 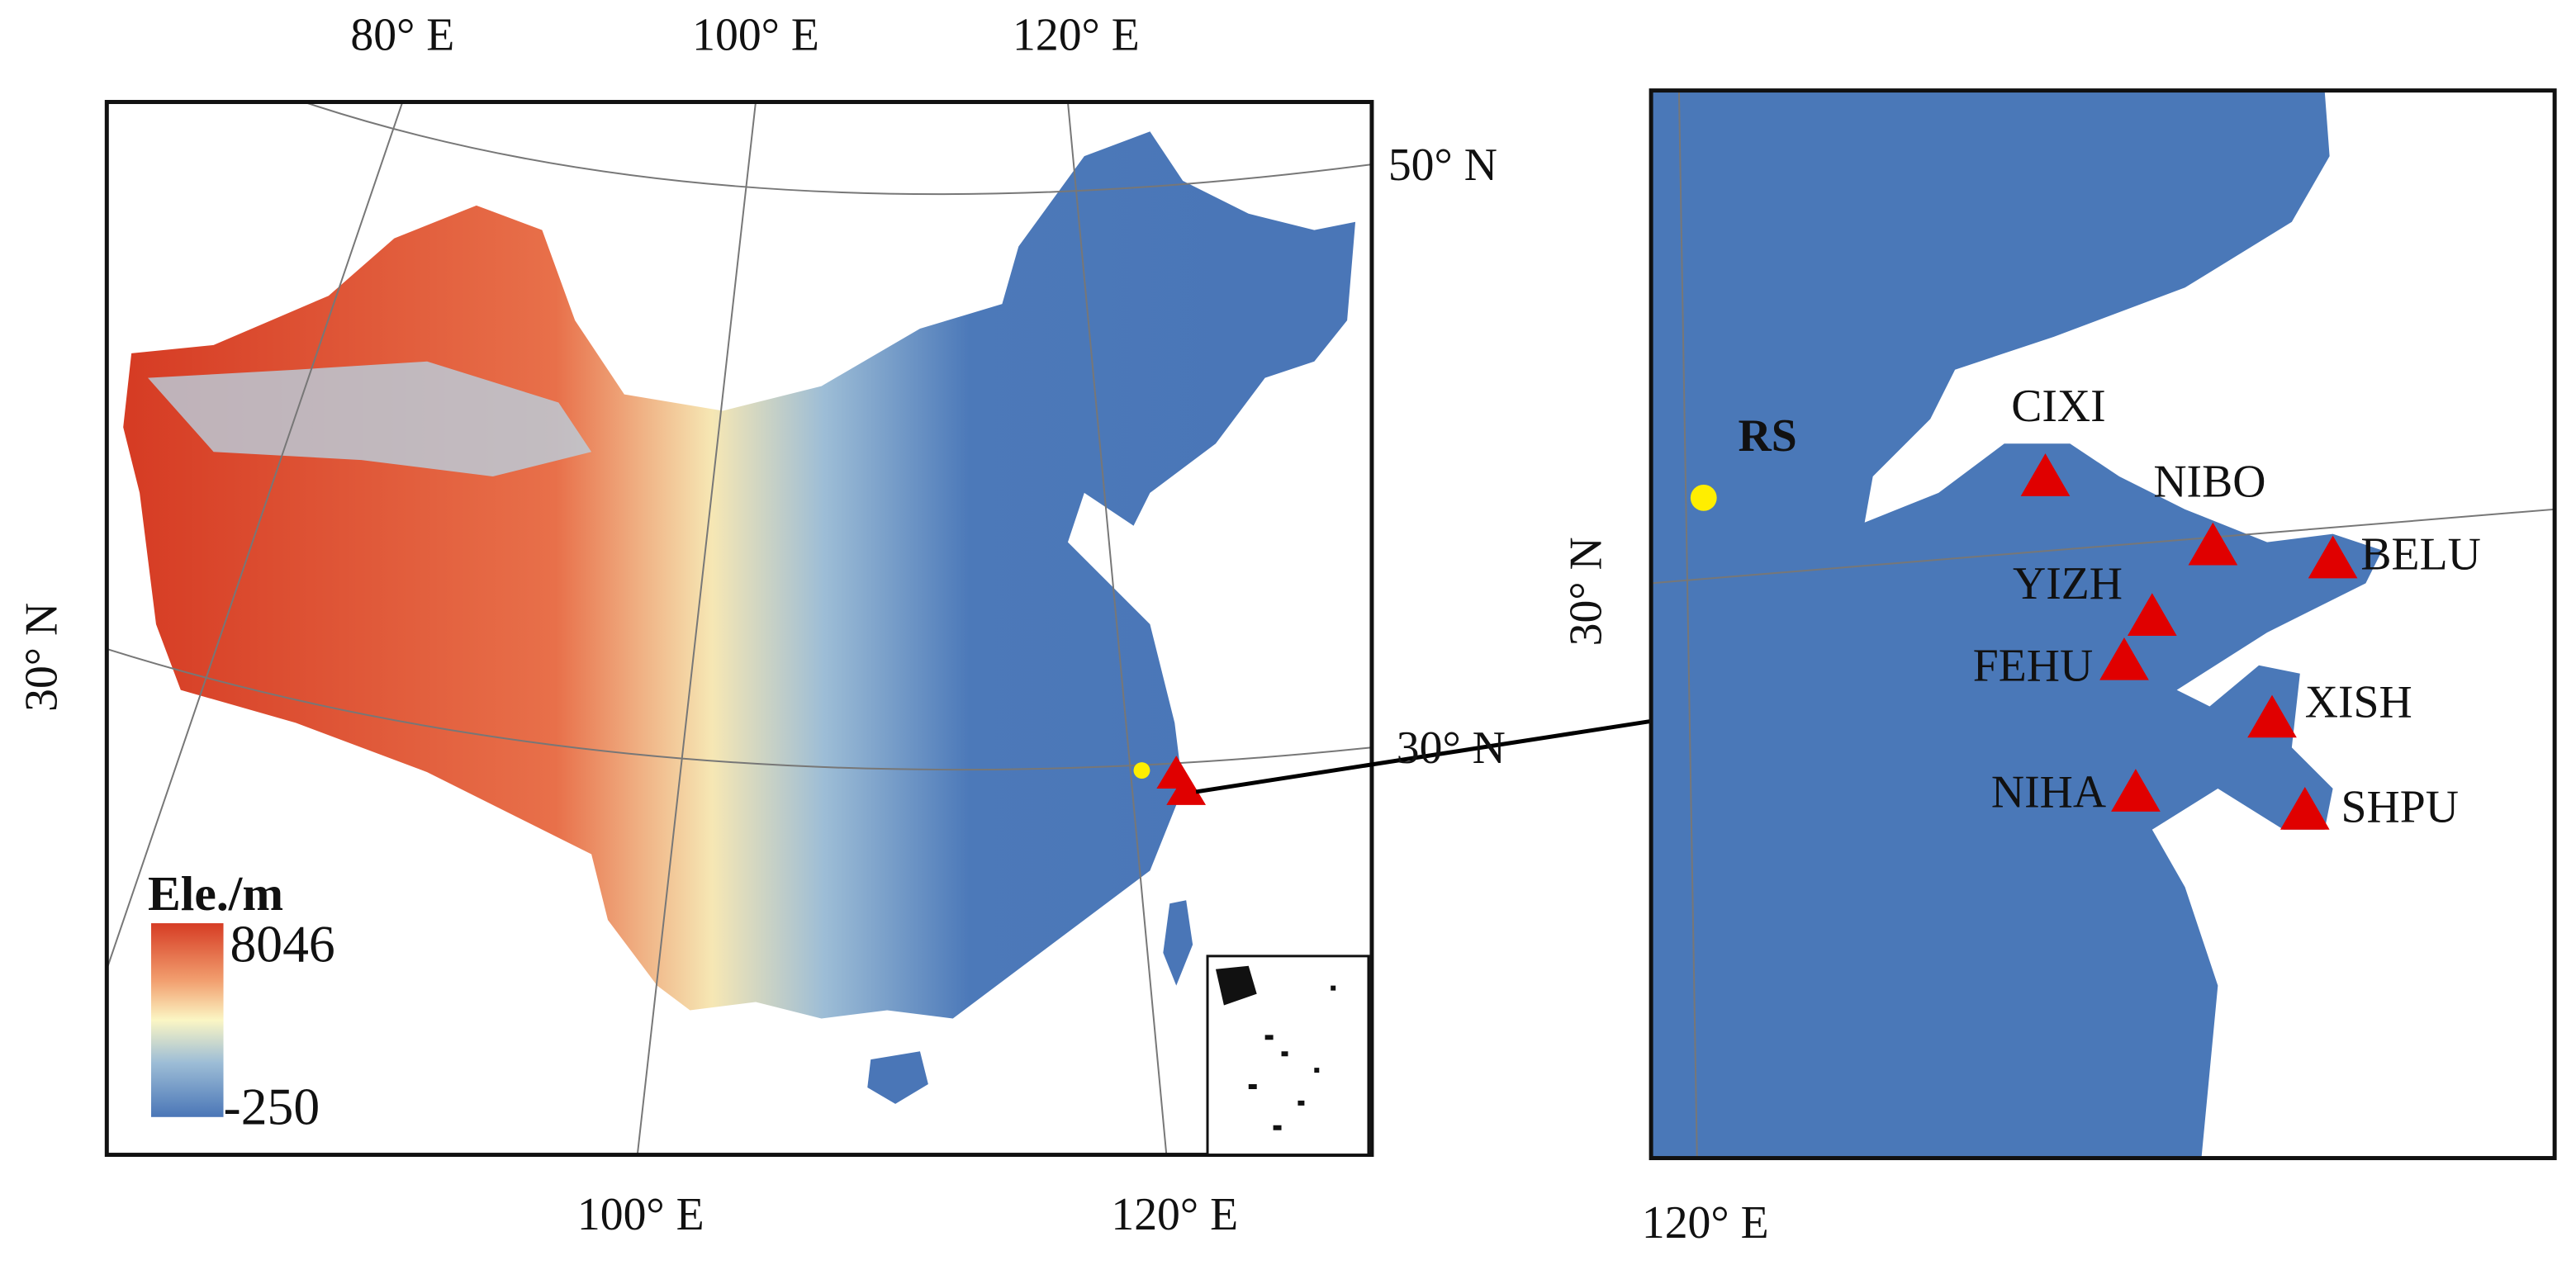 What do you see at coordinates (1178, 943) in the screenshot?
I see `taiwan` at bounding box center [1178, 943].